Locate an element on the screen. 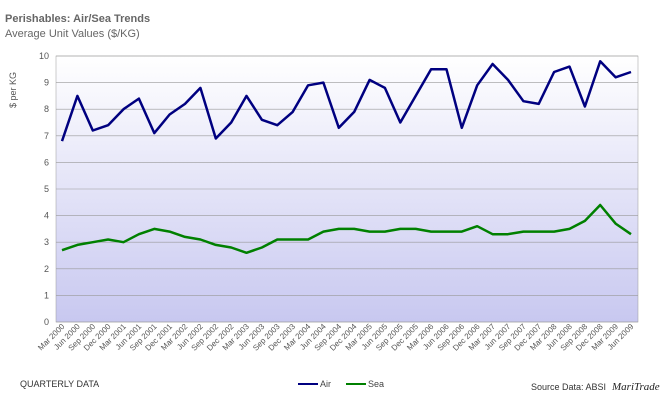 This screenshot has width=661, height=406. y-tick-label: 4 is located at coordinates (46, 216).